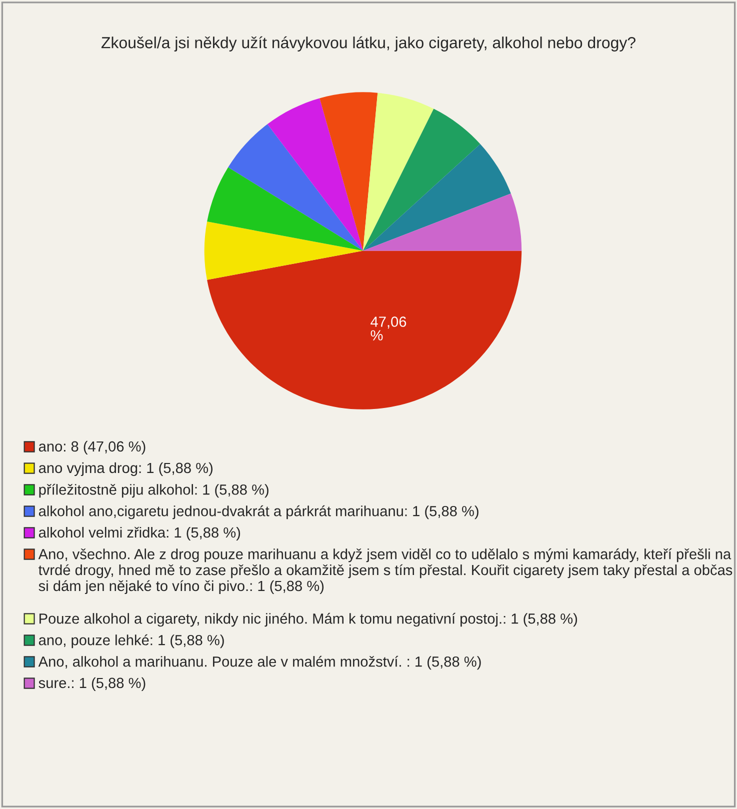 The width and height of the screenshot is (737, 809). Describe the element at coordinates (139, 533) in the screenshot. I see `legend-label: alkohol velmi zřidka: 1 (5,88 %)` at that location.